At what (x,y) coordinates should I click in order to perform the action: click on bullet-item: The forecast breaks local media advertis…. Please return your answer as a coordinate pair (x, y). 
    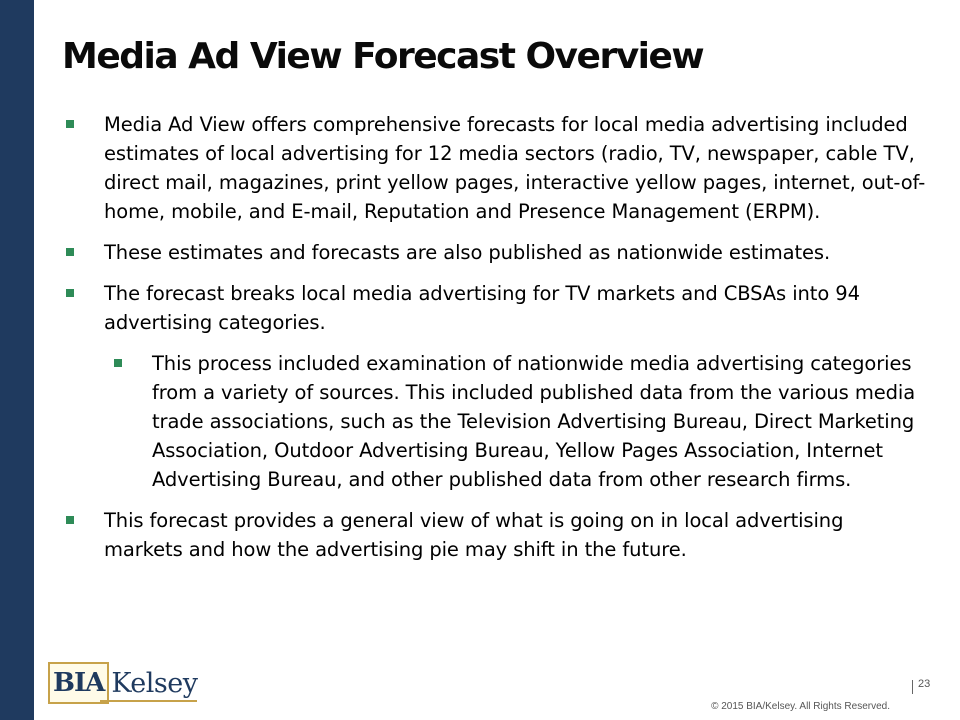
    Looking at the image, I should click on (496, 308).